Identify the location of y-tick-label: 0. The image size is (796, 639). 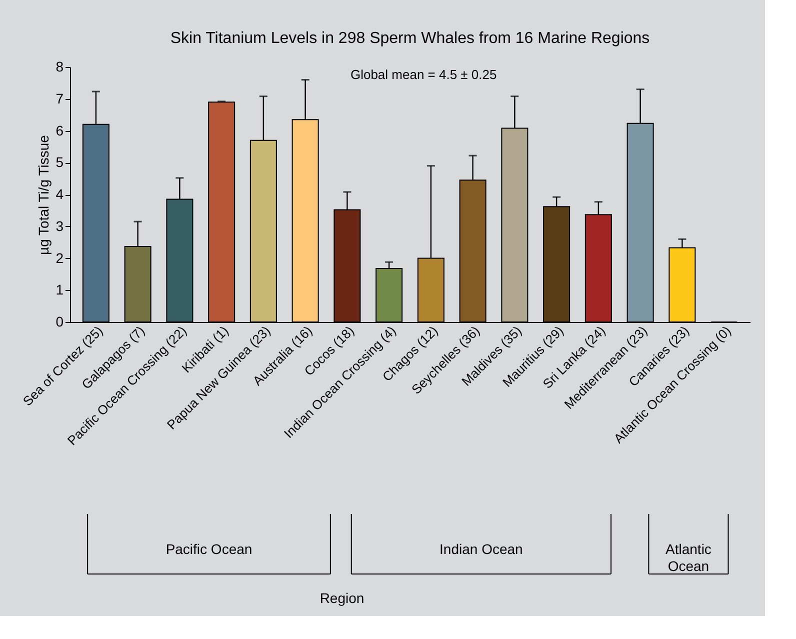
(60, 322).